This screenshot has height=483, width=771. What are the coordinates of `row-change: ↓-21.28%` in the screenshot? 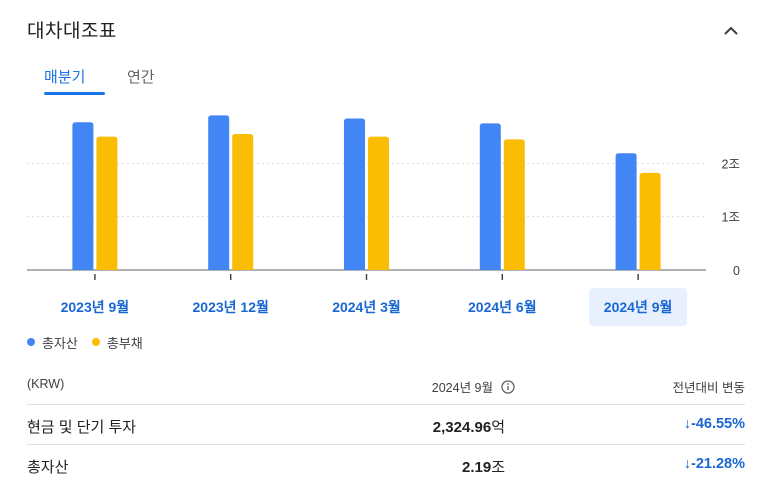 It's located at (714, 464).